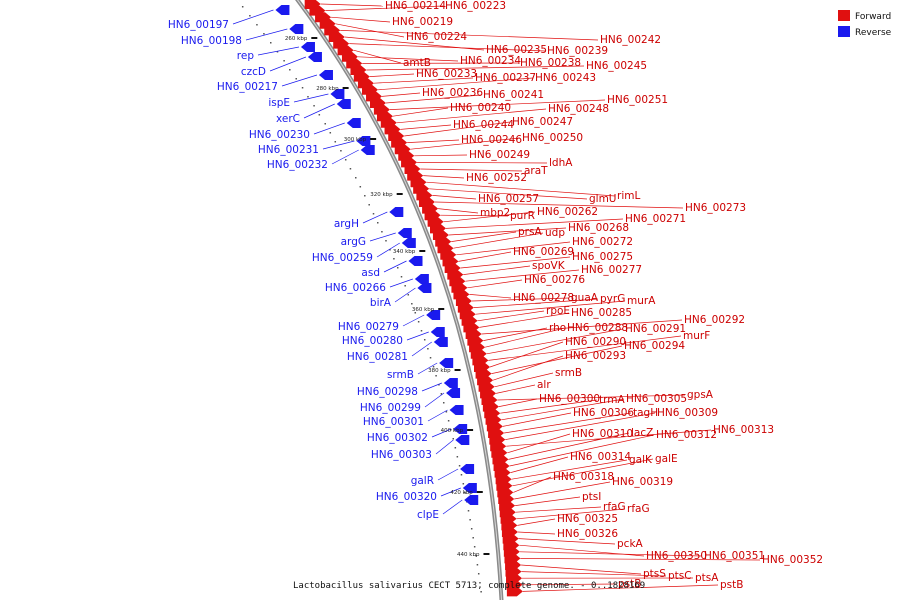 This screenshot has height=600, width=900. I want to click on forward-gene-label: HN6_00262, so click(567, 212).